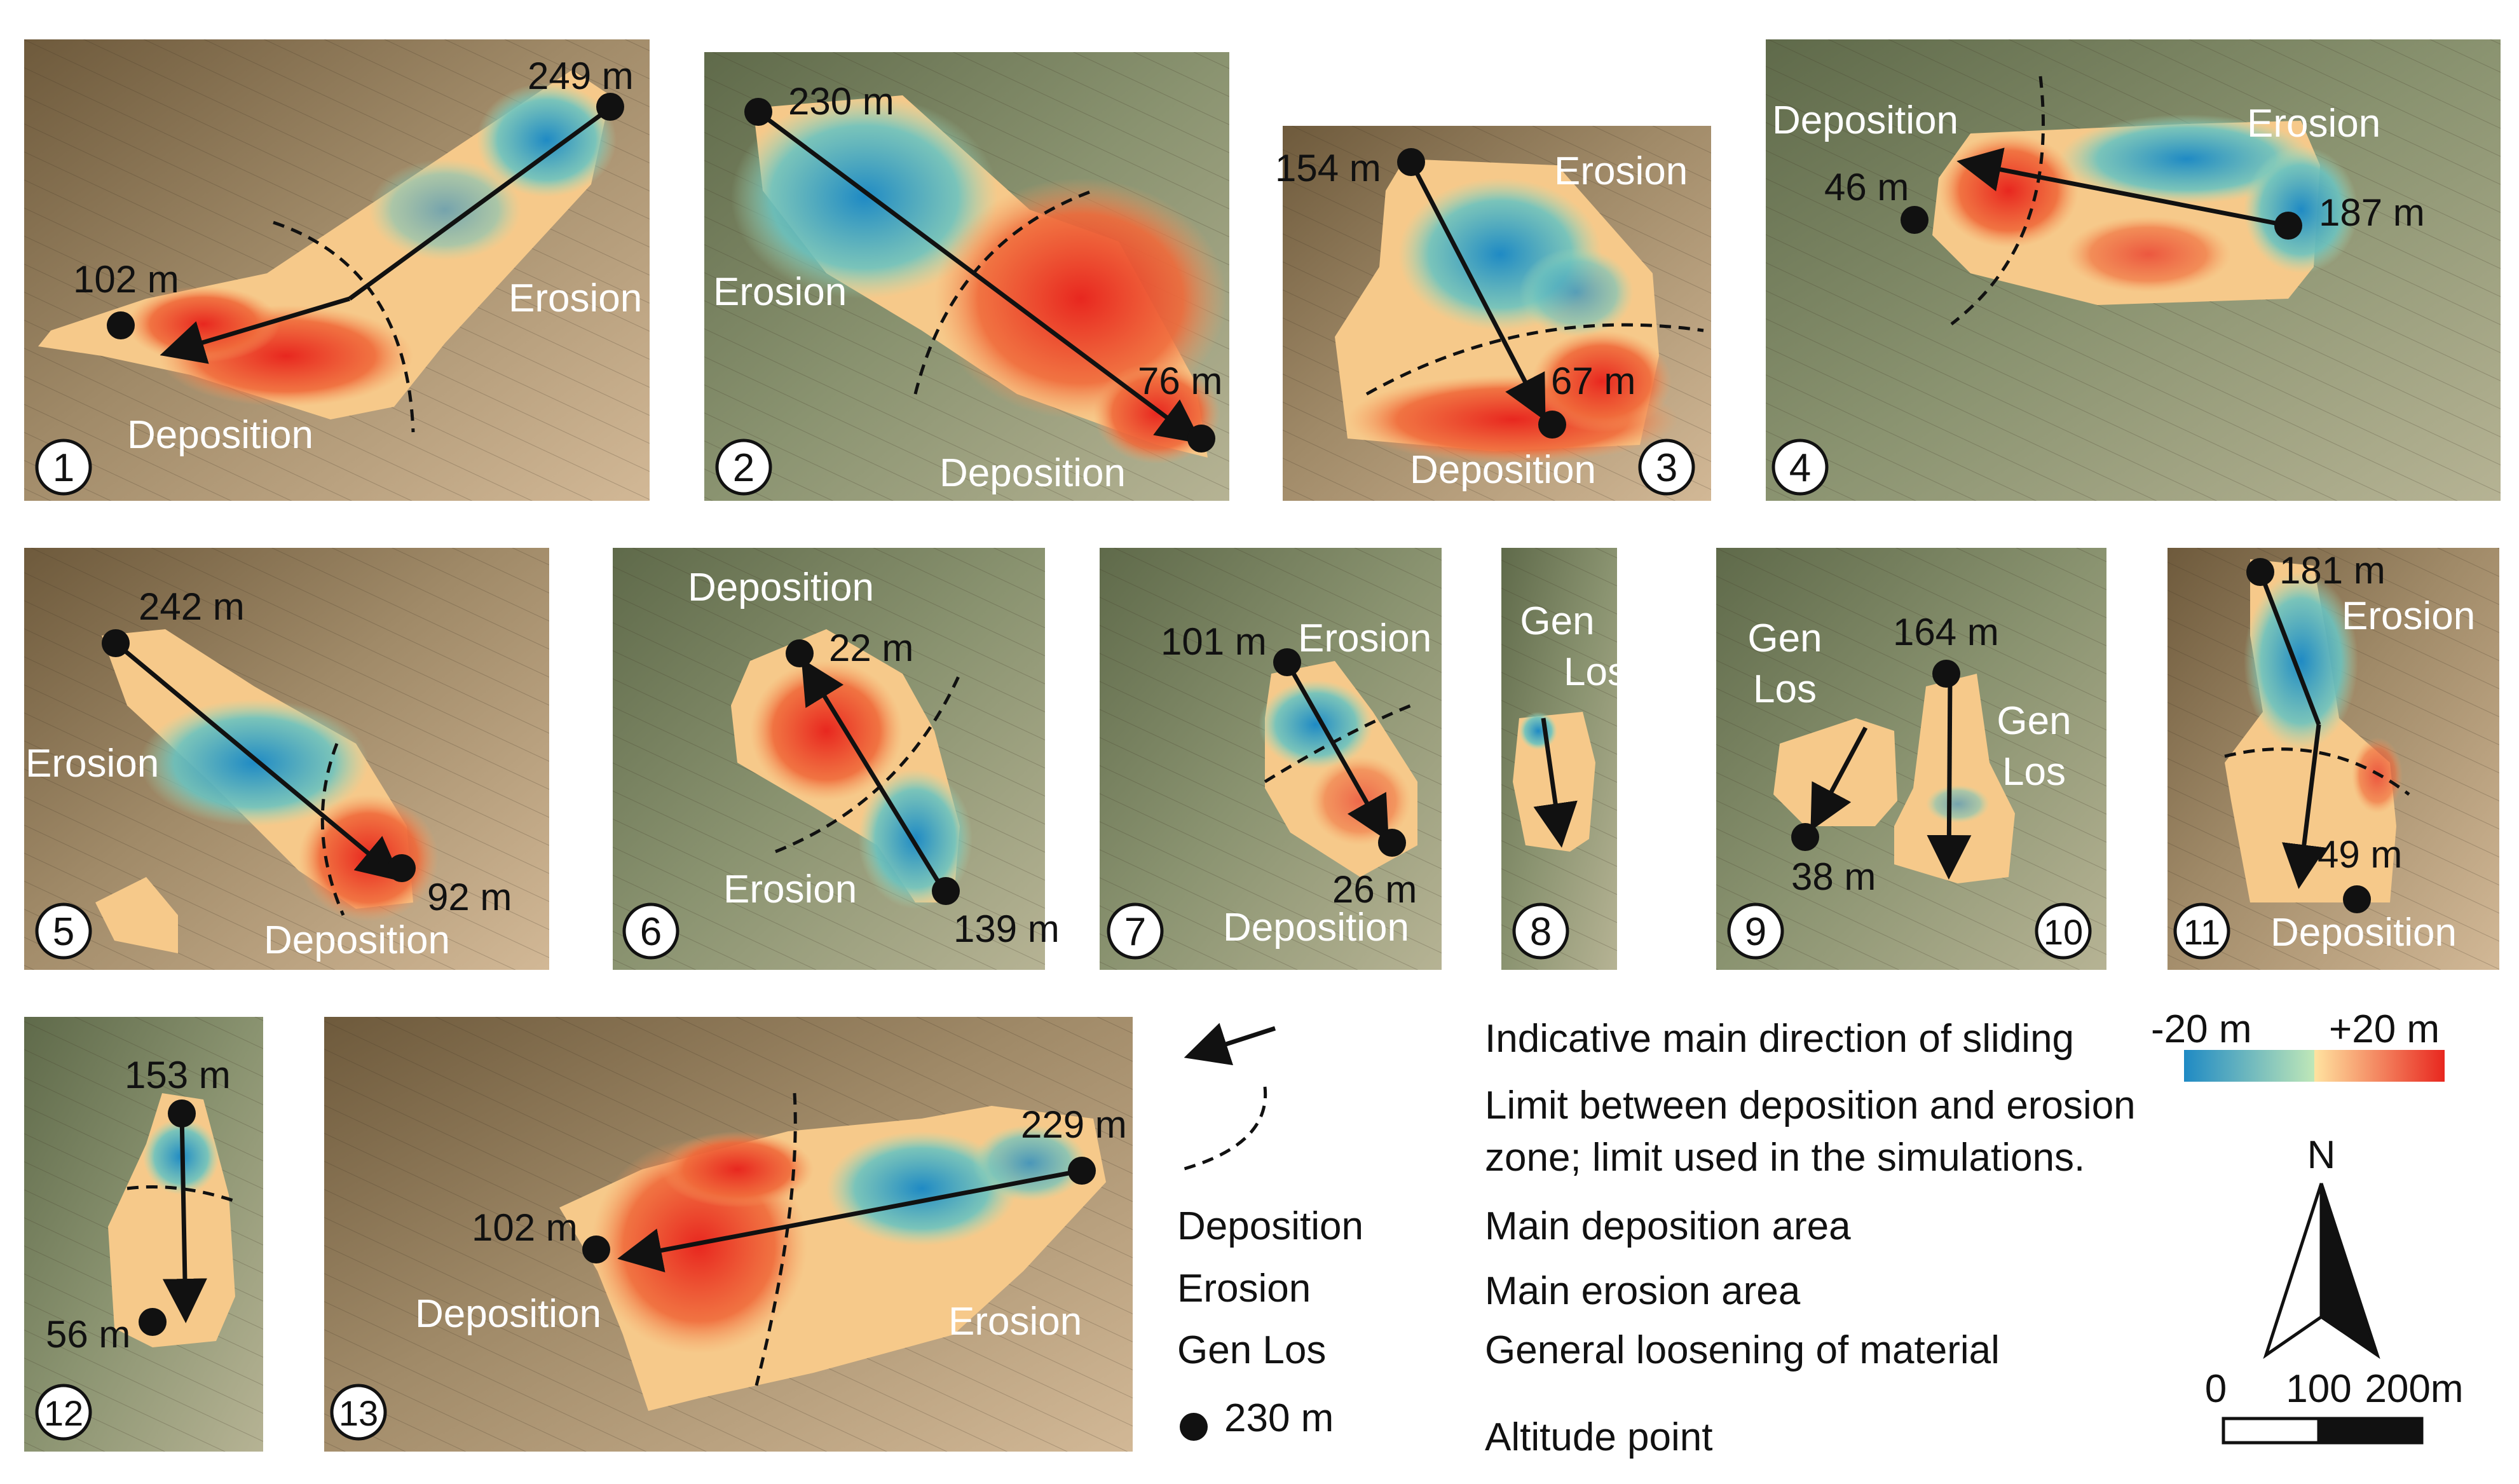 The height and width of the screenshot is (1484, 2519). What do you see at coordinates (1503, 470) in the screenshot?
I see `panel-3-label-deposition: Deposition` at bounding box center [1503, 470].